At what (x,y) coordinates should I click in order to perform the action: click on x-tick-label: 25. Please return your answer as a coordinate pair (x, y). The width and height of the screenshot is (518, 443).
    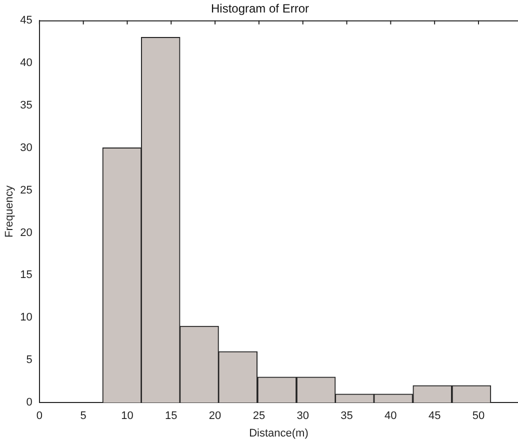
    Looking at the image, I should click on (259, 416).